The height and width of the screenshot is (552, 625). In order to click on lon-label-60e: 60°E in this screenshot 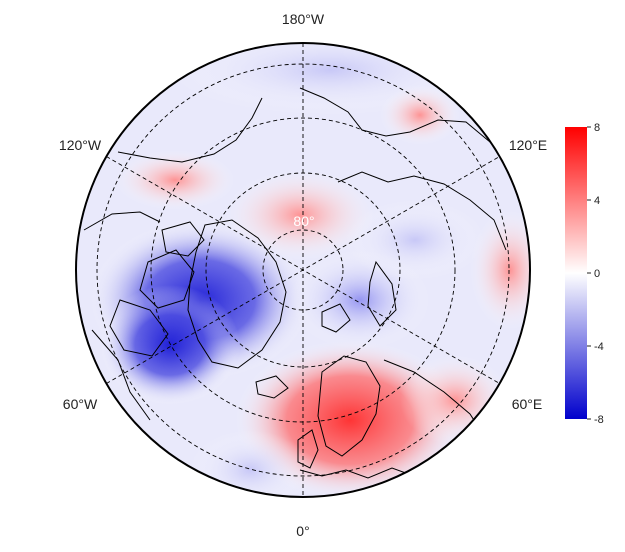, I will do `click(527, 404)`.